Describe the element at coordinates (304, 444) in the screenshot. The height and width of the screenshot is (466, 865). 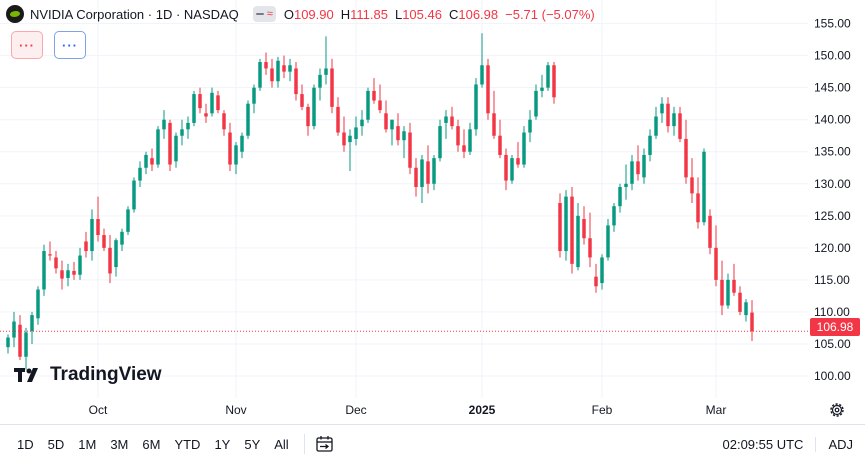
I see `toolbar-separator` at that location.